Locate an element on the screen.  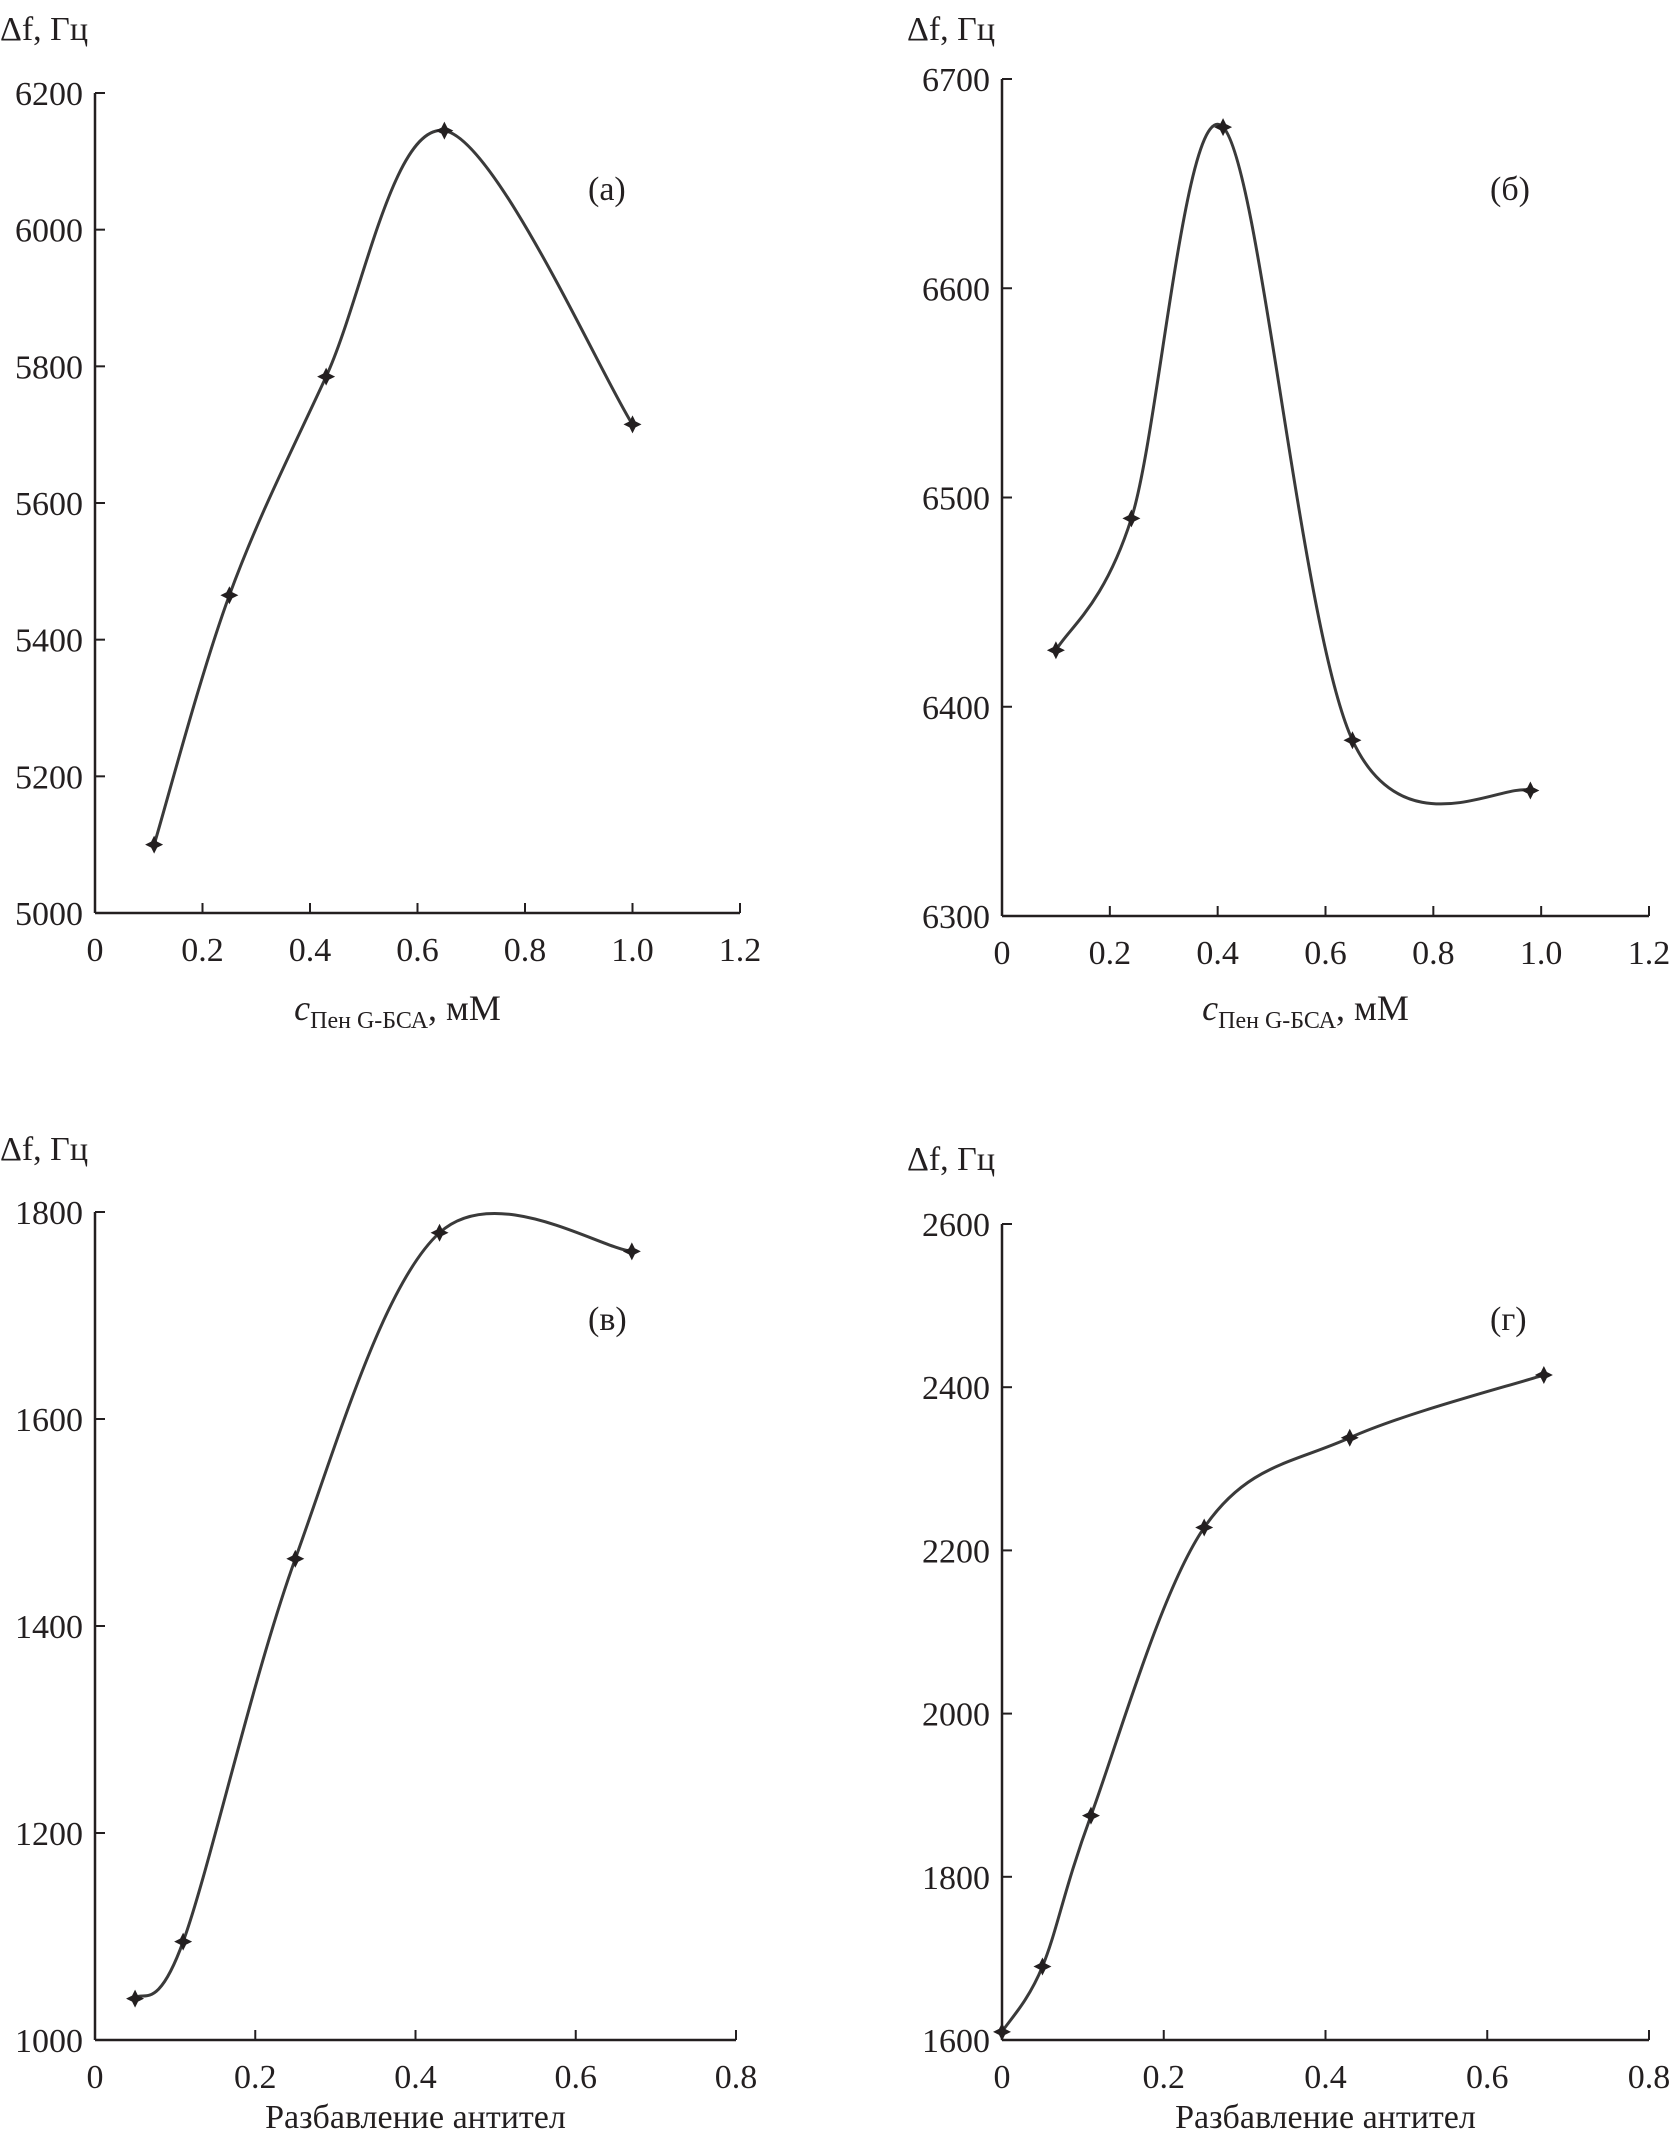
y-tick-label: 5200 is located at coordinates (49, 777).